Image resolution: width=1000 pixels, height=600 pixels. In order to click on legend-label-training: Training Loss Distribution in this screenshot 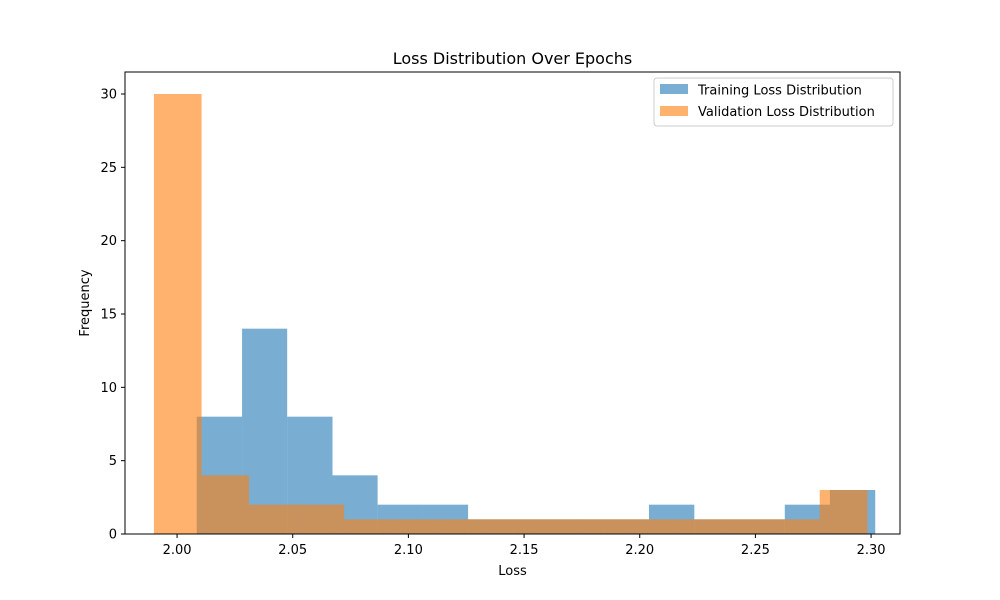, I will do `click(779, 91)`.